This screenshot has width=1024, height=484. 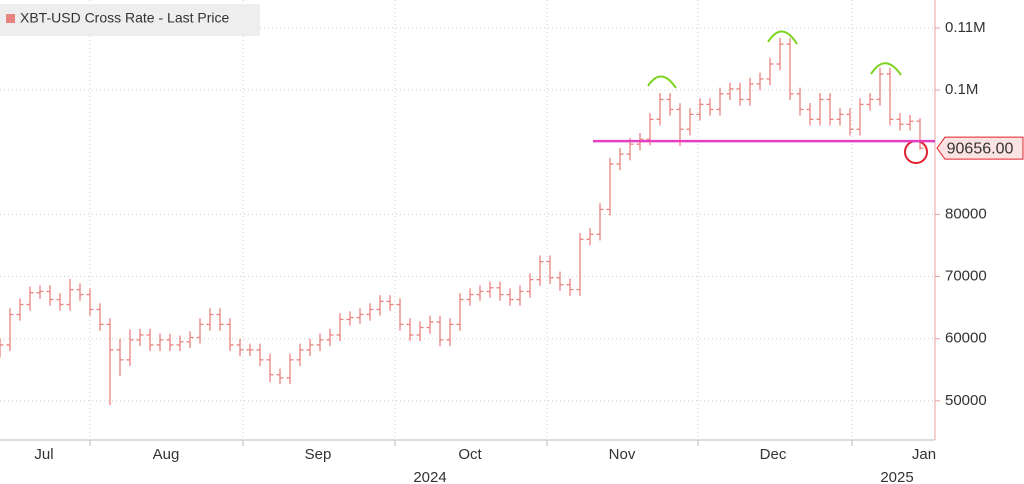 What do you see at coordinates (470, 454) in the screenshot?
I see `x-tick-label: Oct` at bounding box center [470, 454].